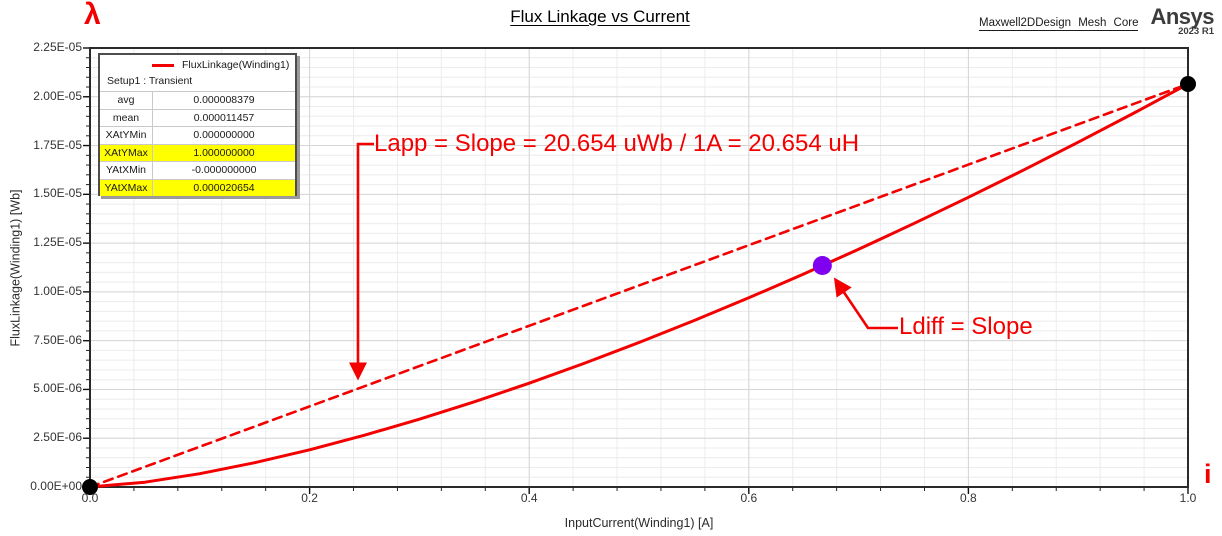  What do you see at coordinates (1182, 16) in the screenshot?
I see `ansys-wordmark: Ansys` at bounding box center [1182, 16].